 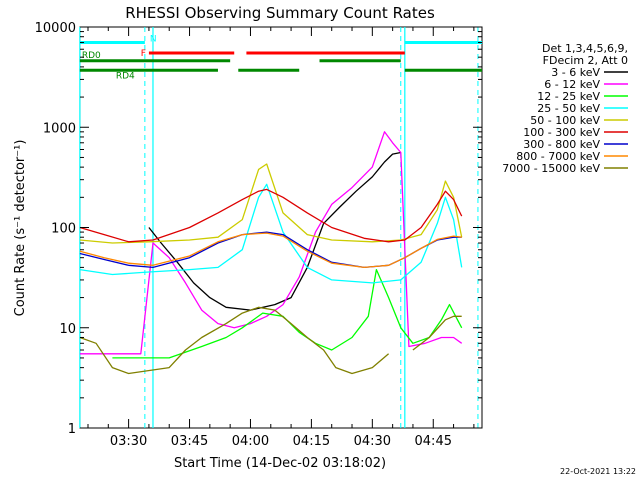 What do you see at coordinates (598, 471) in the screenshot?
I see `footer-date: 22-Oct-2021 13:22` at bounding box center [598, 471].